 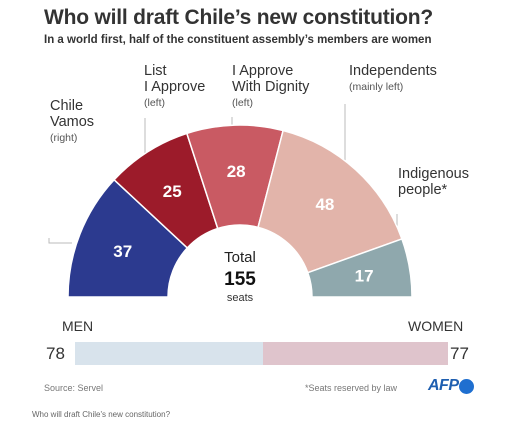 I want to click on slice-value-4: 17, so click(x=364, y=275).